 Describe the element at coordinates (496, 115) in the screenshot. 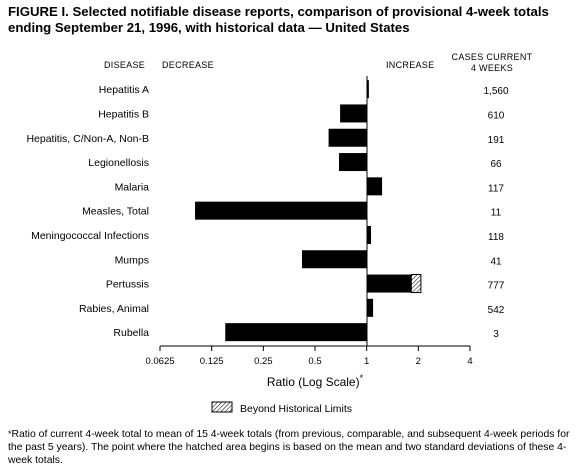

I see `cases-value: 610` at that location.